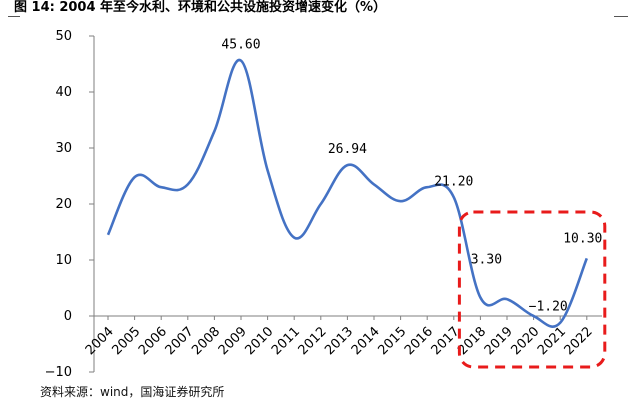  What do you see at coordinates (486, 260) in the screenshot?
I see `data-label: 3.30` at bounding box center [486, 260].